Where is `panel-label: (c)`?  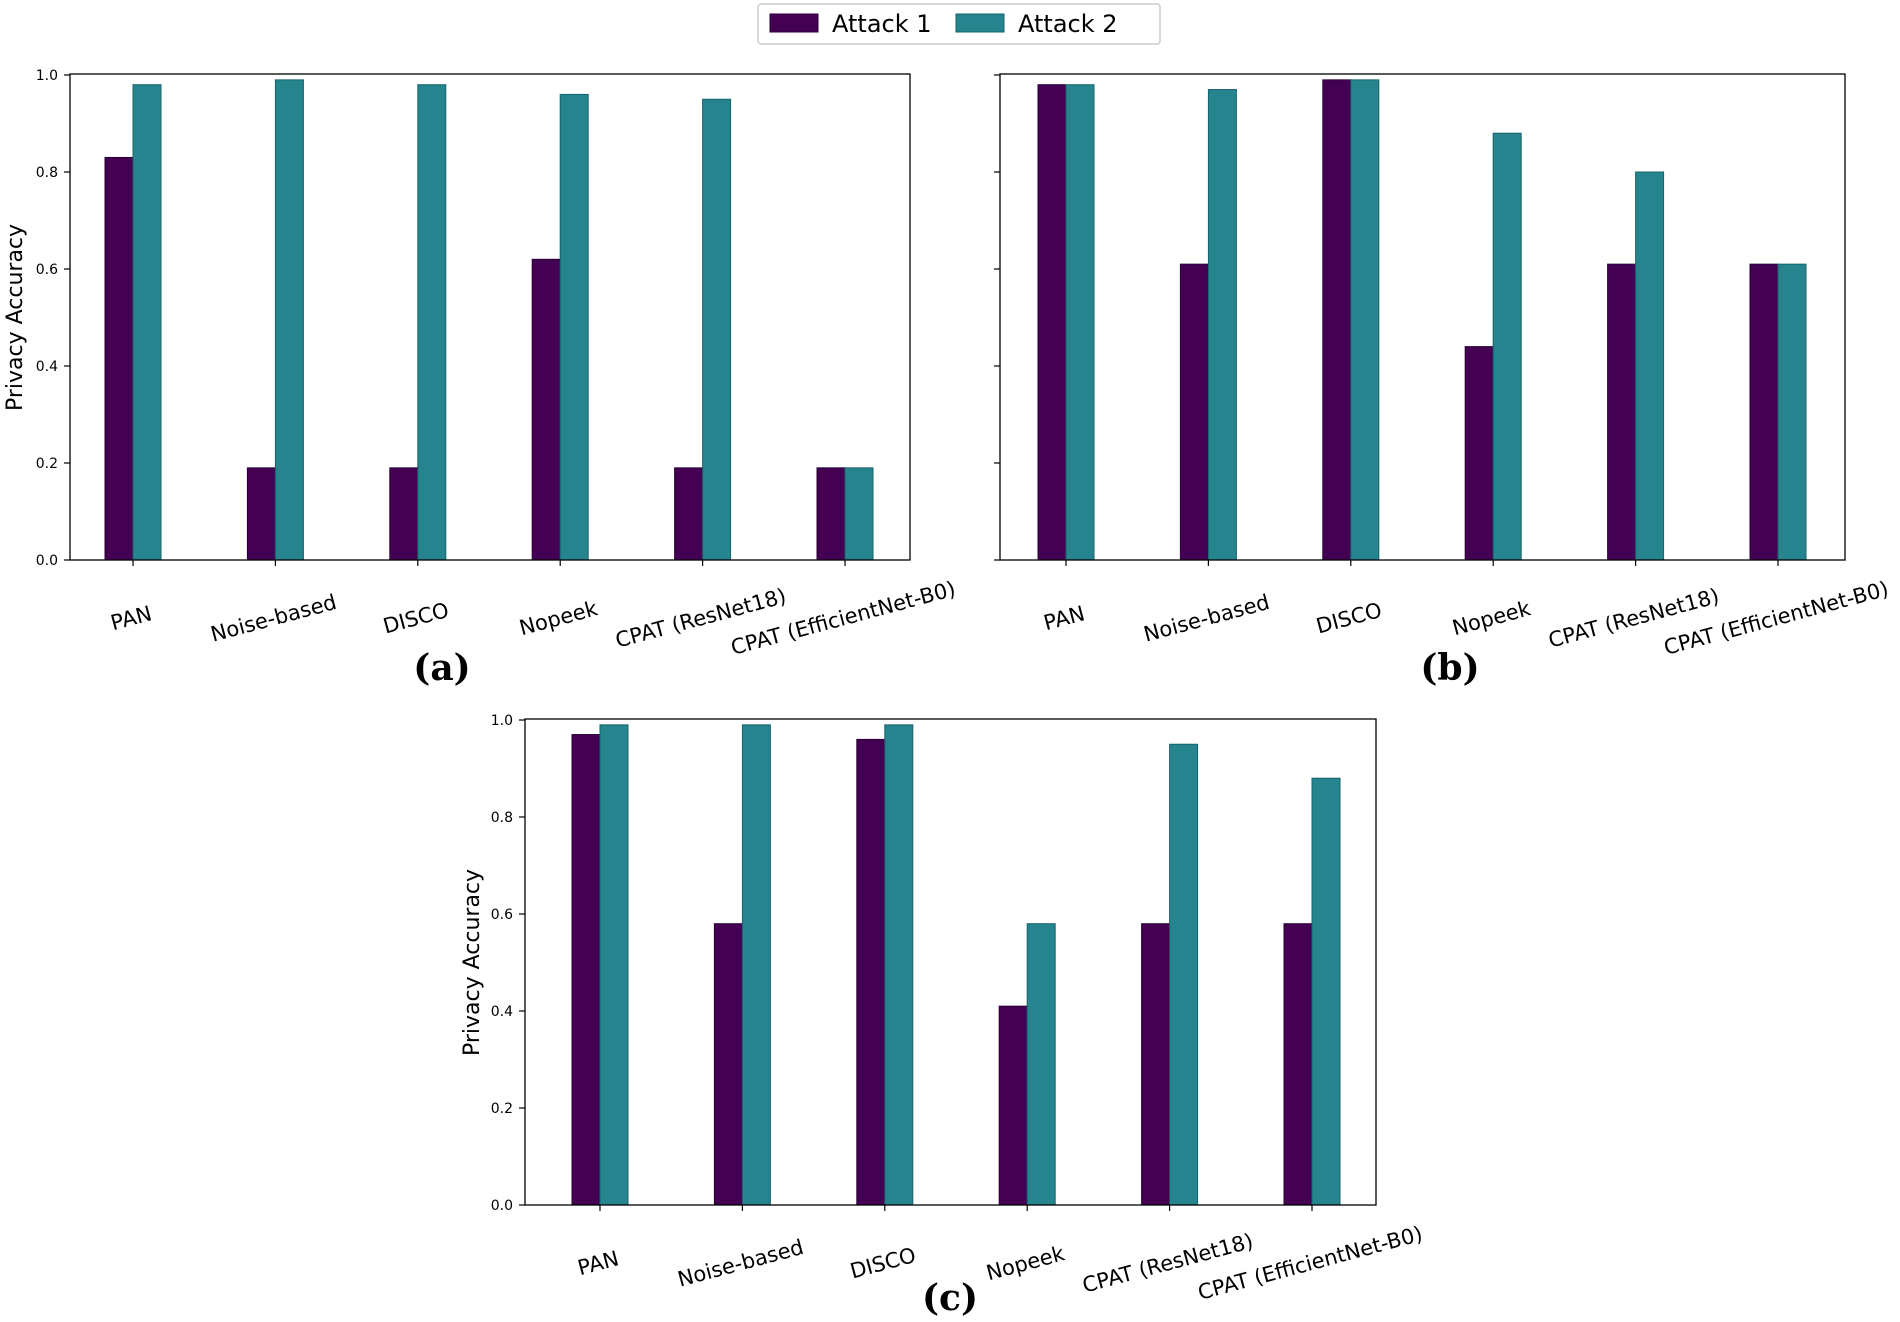 panel-label: (c) is located at coordinates (950, 1298).